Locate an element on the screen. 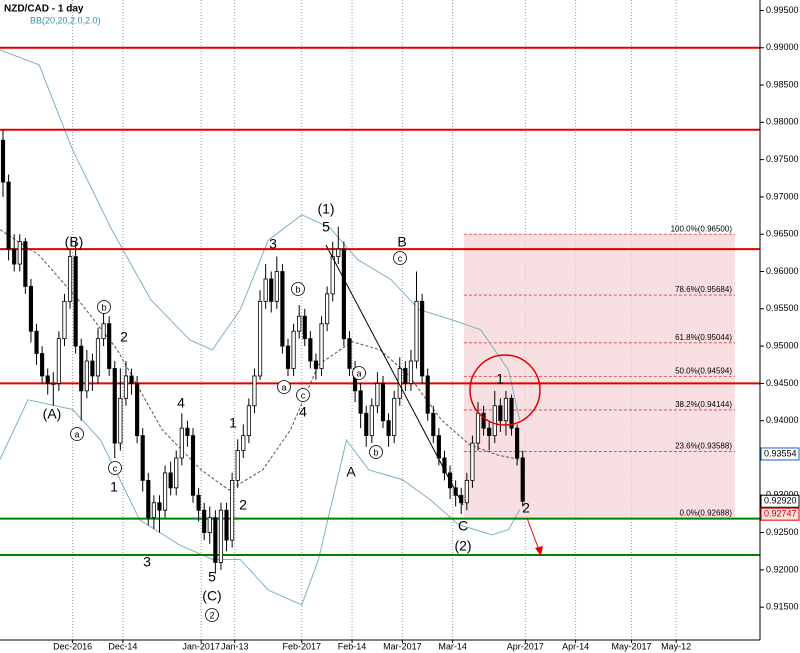 This screenshot has height=653, width=800. wave-label: 5 is located at coordinates (212, 577).